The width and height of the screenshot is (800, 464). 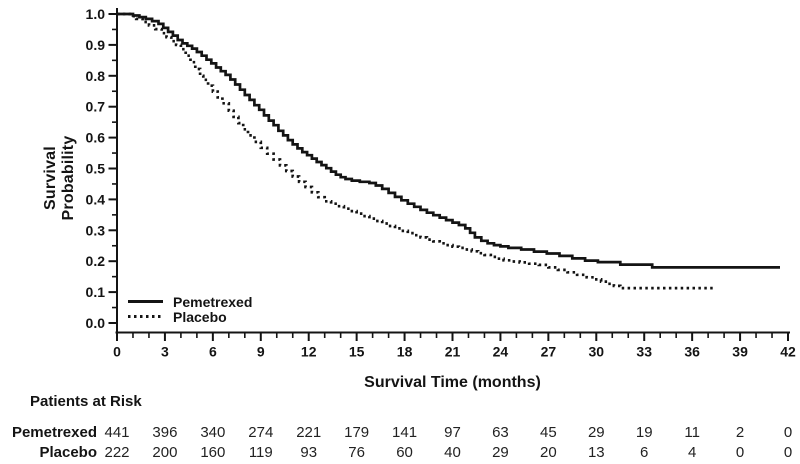 I want to click on x-tick-label: 24, so click(x=501, y=352).